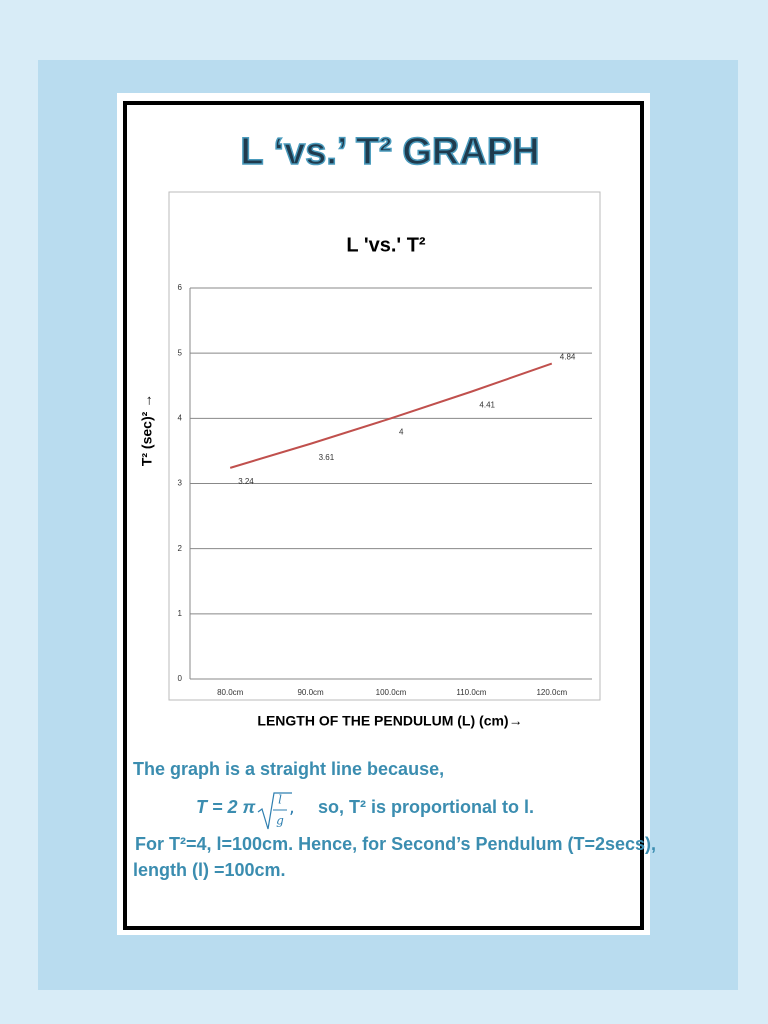  Describe the element at coordinates (180, 287) in the screenshot. I see `y-tick-label: 6` at that location.